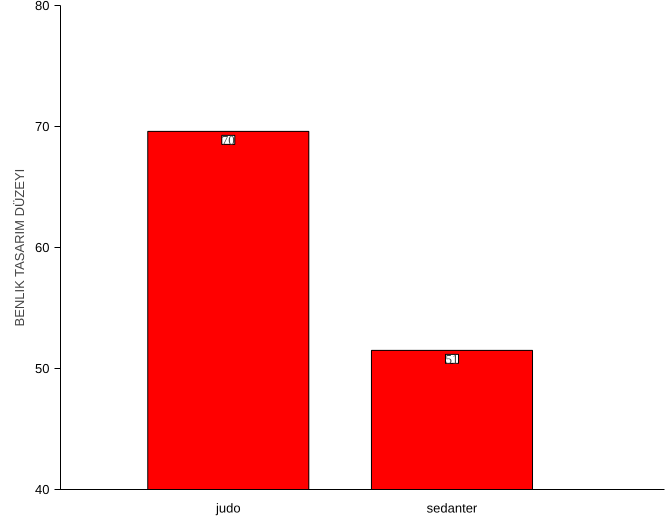 The height and width of the screenshot is (519, 669). What do you see at coordinates (227, 508) in the screenshot?
I see `x-tick-label: judo` at bounding box center [227, 508].